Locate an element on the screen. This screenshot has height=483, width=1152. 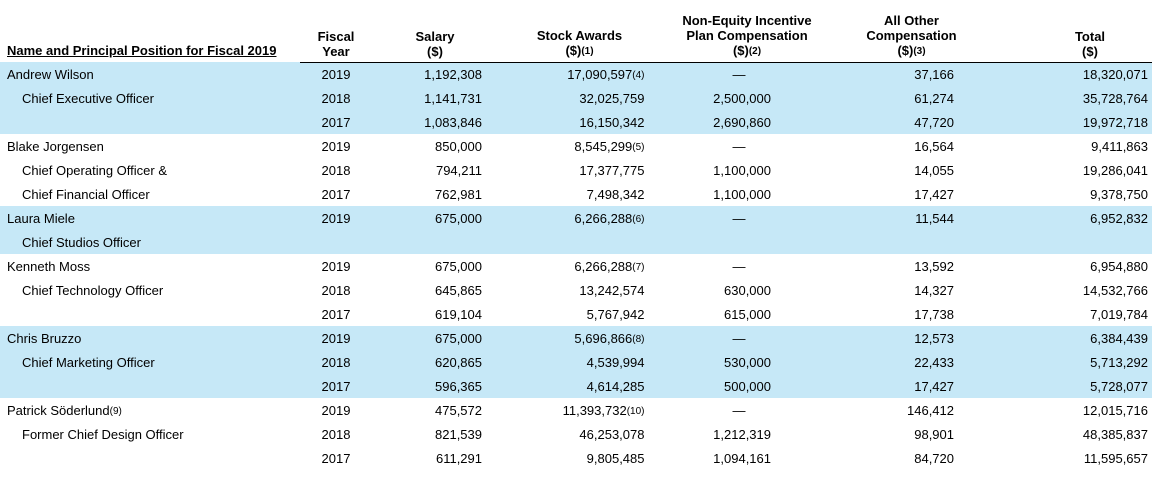
cell-stock-awards: 11,393,732(10) is located at coordinates (579, 410).